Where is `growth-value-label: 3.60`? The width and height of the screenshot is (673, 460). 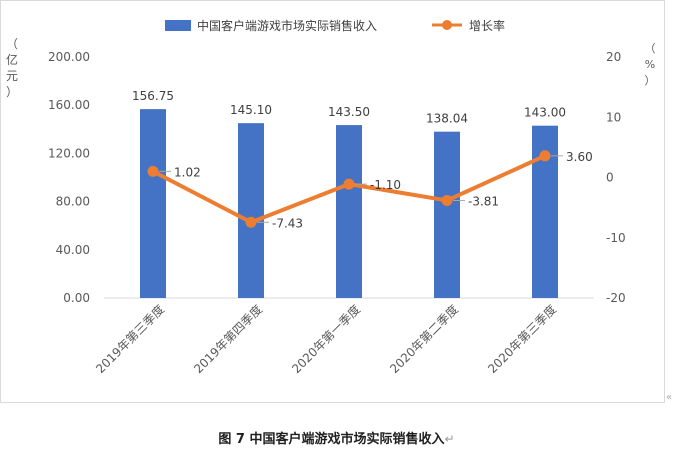 growth-value-label: 3.60 is located at coordinates (579, 157).